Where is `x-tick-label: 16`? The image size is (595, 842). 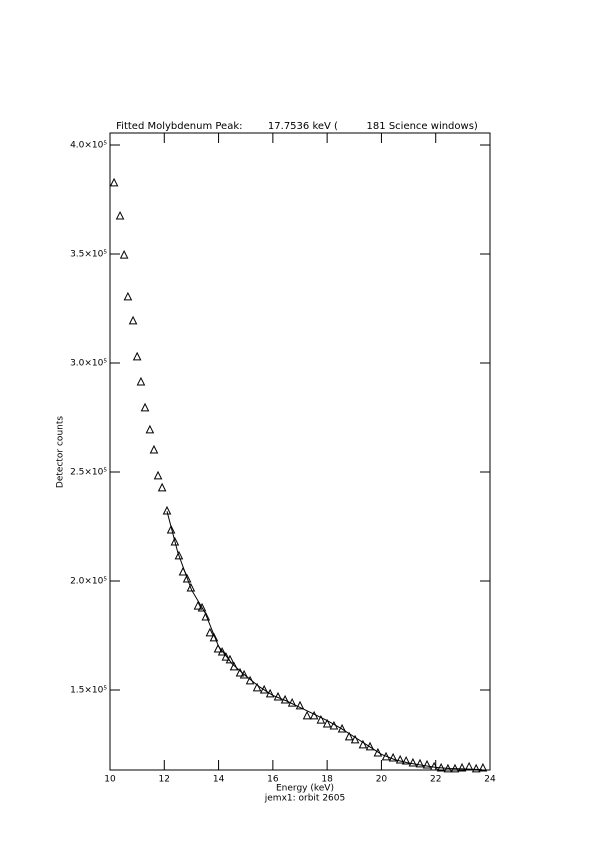 x-tick-label: 16 is located at coordinates (273, 780).